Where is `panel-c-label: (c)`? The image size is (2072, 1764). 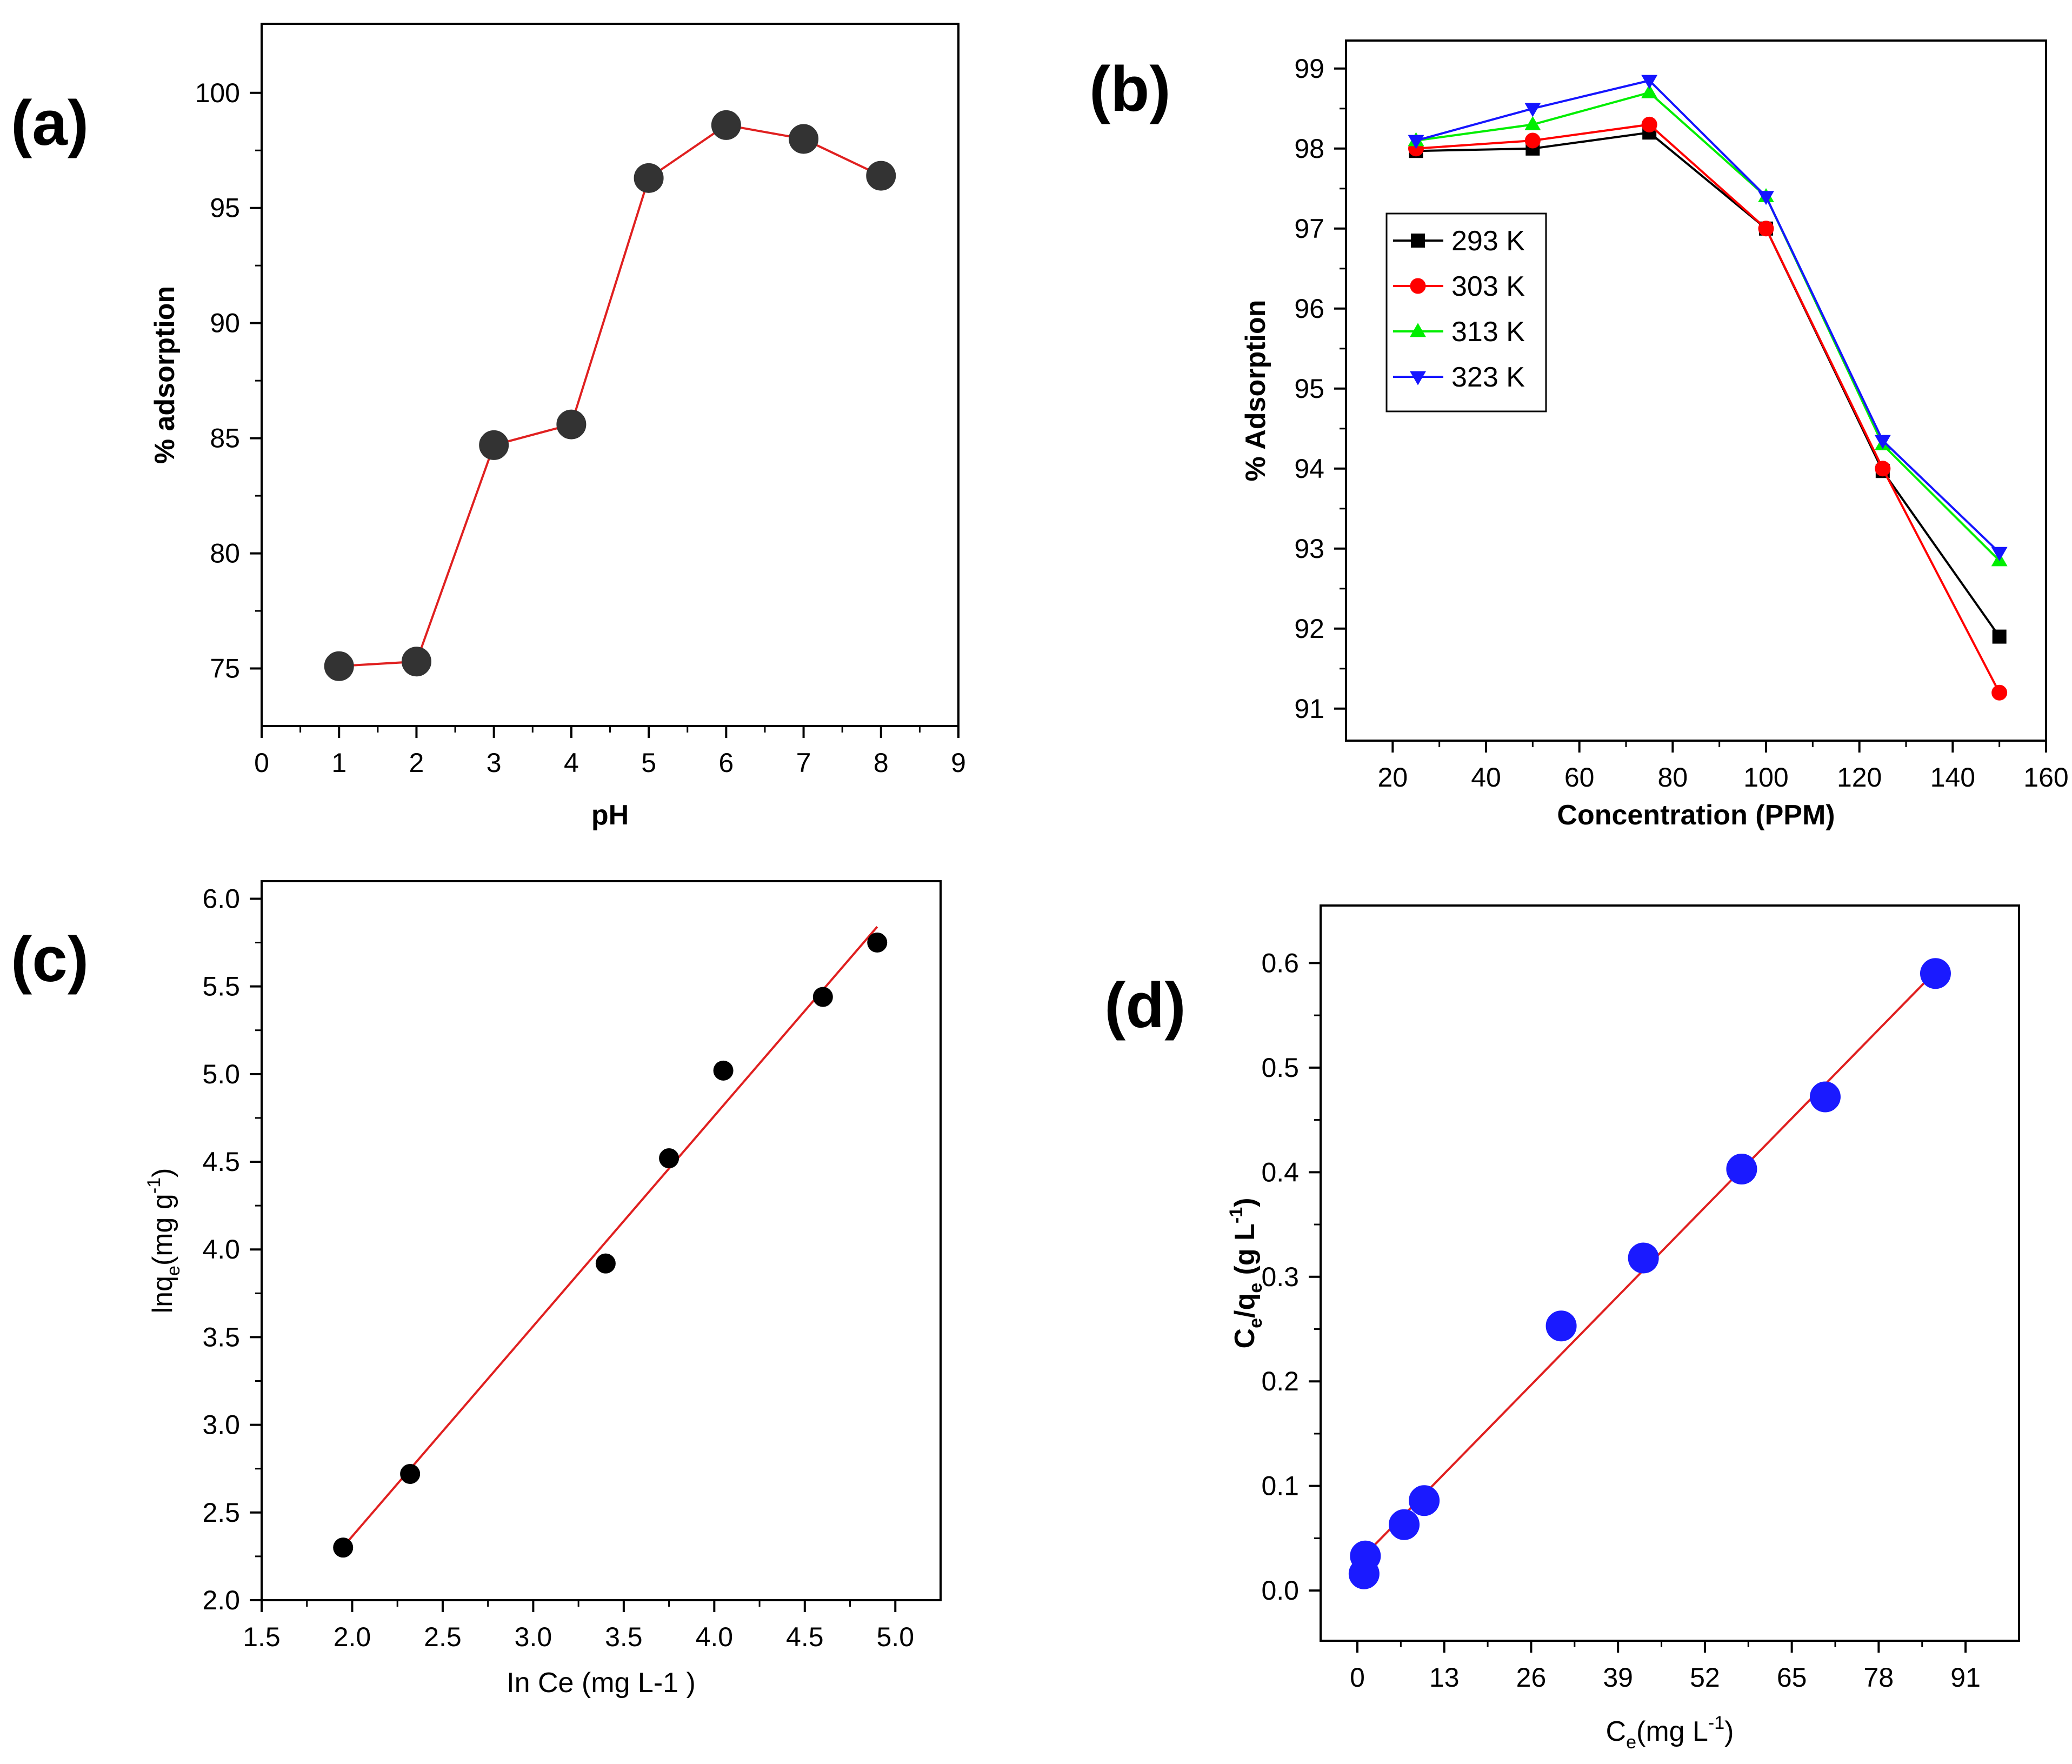 panel-c-label: (c) is located at coordinates (50, 959).